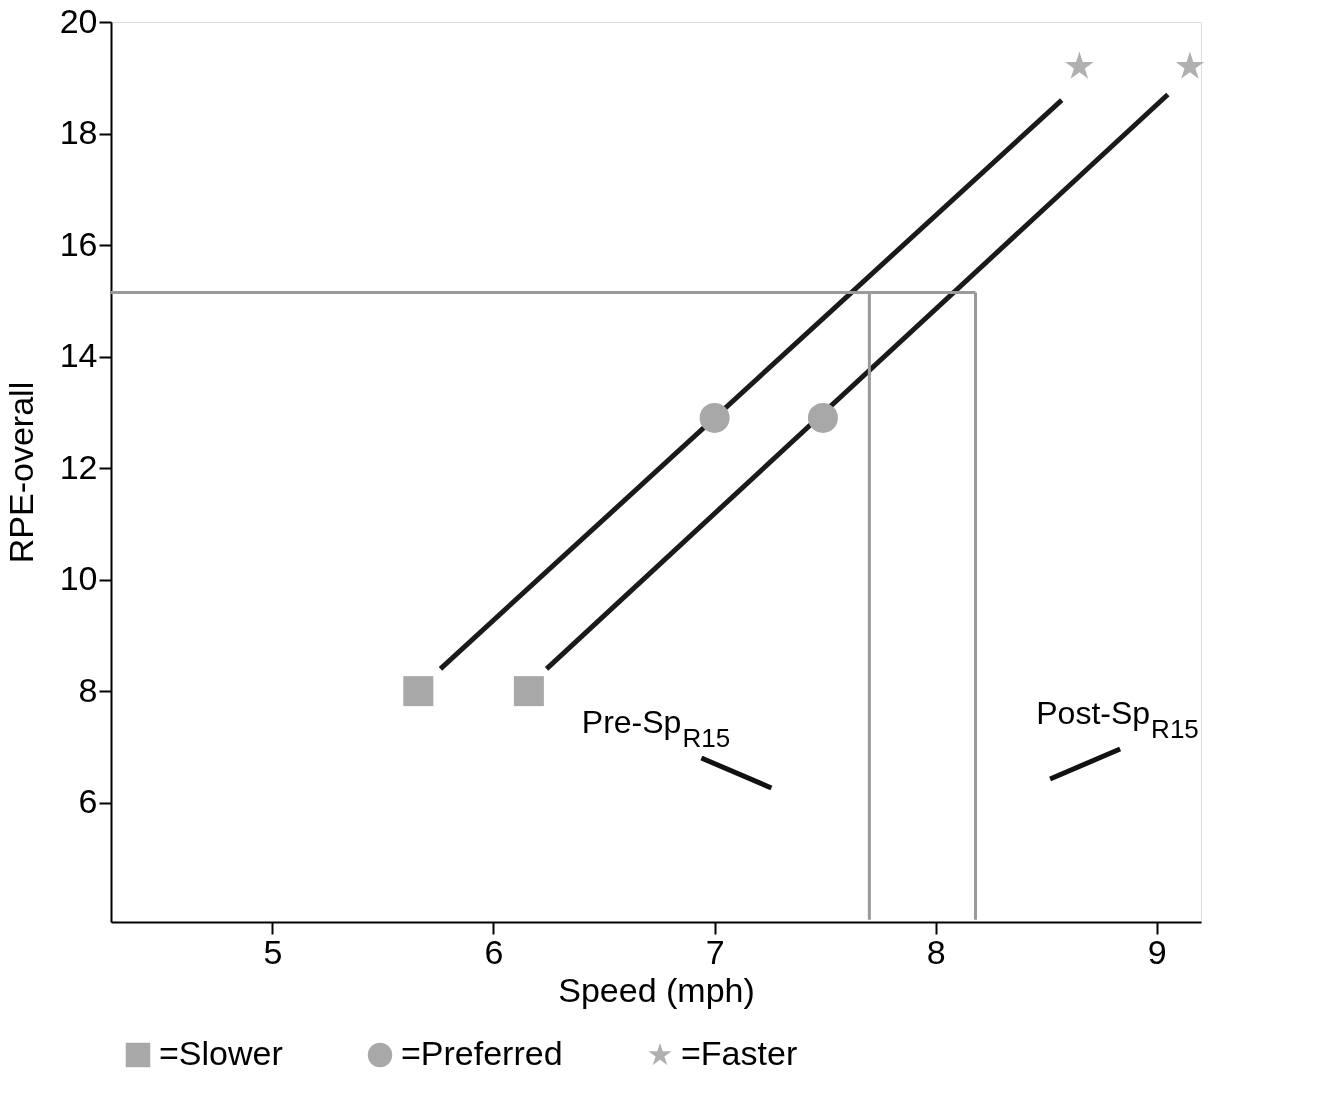 The height and width of the screenshot is (1119, 1320). I want to click on y-tick-label: 6, so click(88, 801).